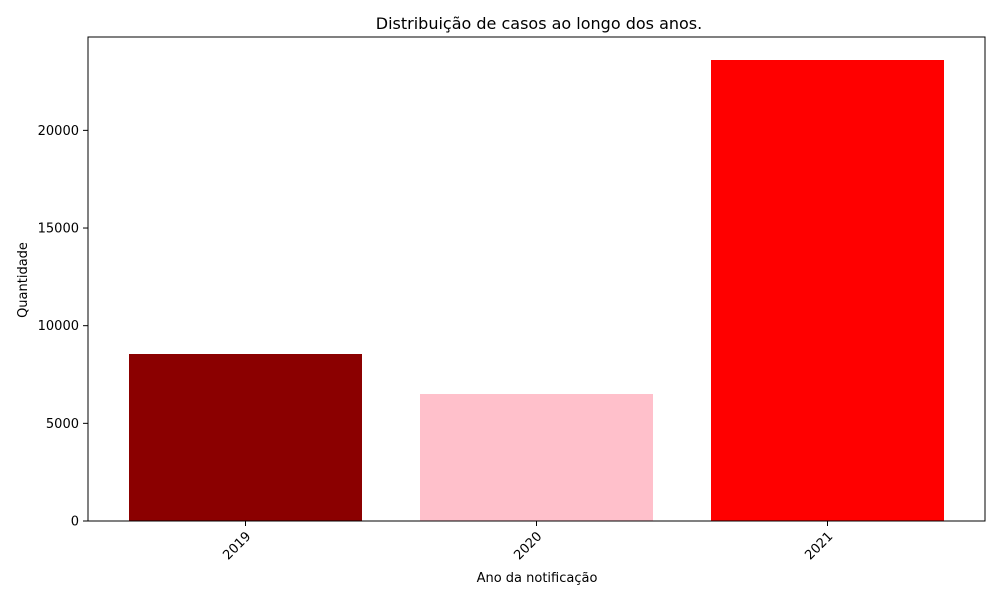  I want to click on x-ticks: 2019 2020 2021, so click(528, 542).